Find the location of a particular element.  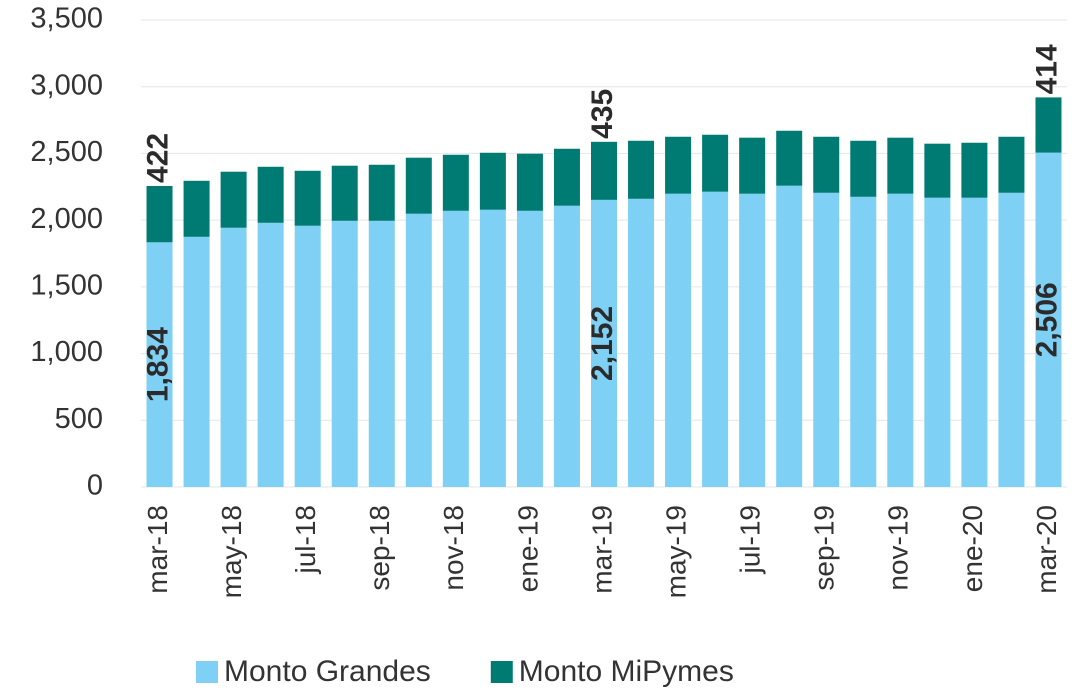

x-tick-label: nov-18 is located at coordinates (453, 548).